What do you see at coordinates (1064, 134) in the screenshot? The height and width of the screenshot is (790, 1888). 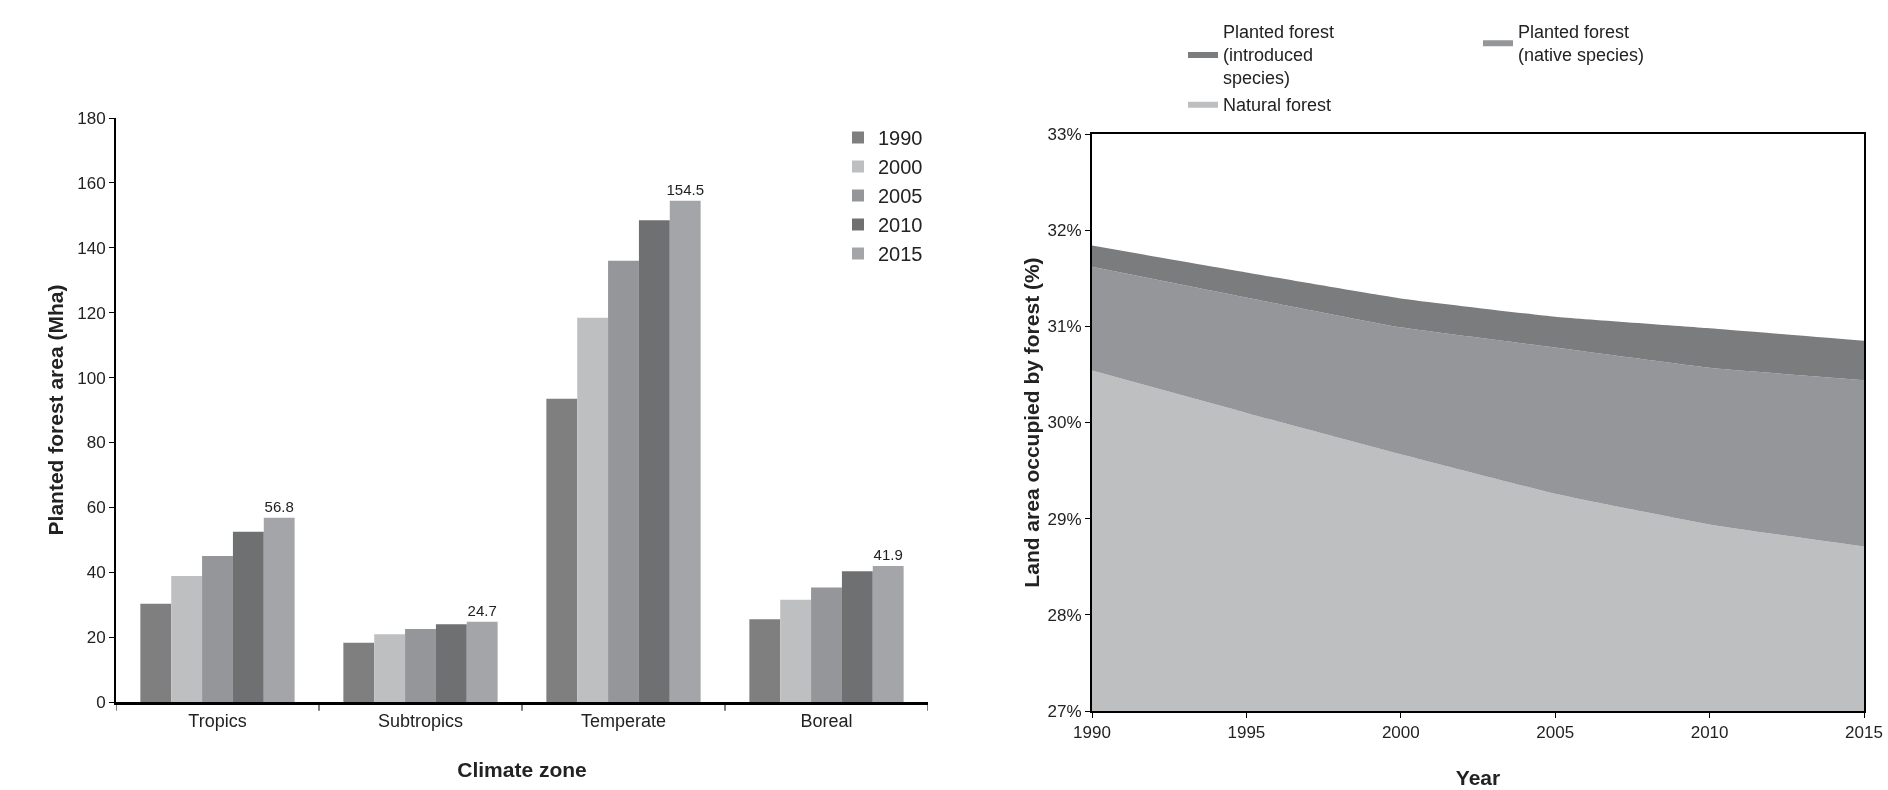 I see `y-tick-label: 33%` at bounding box center [1064, 134].